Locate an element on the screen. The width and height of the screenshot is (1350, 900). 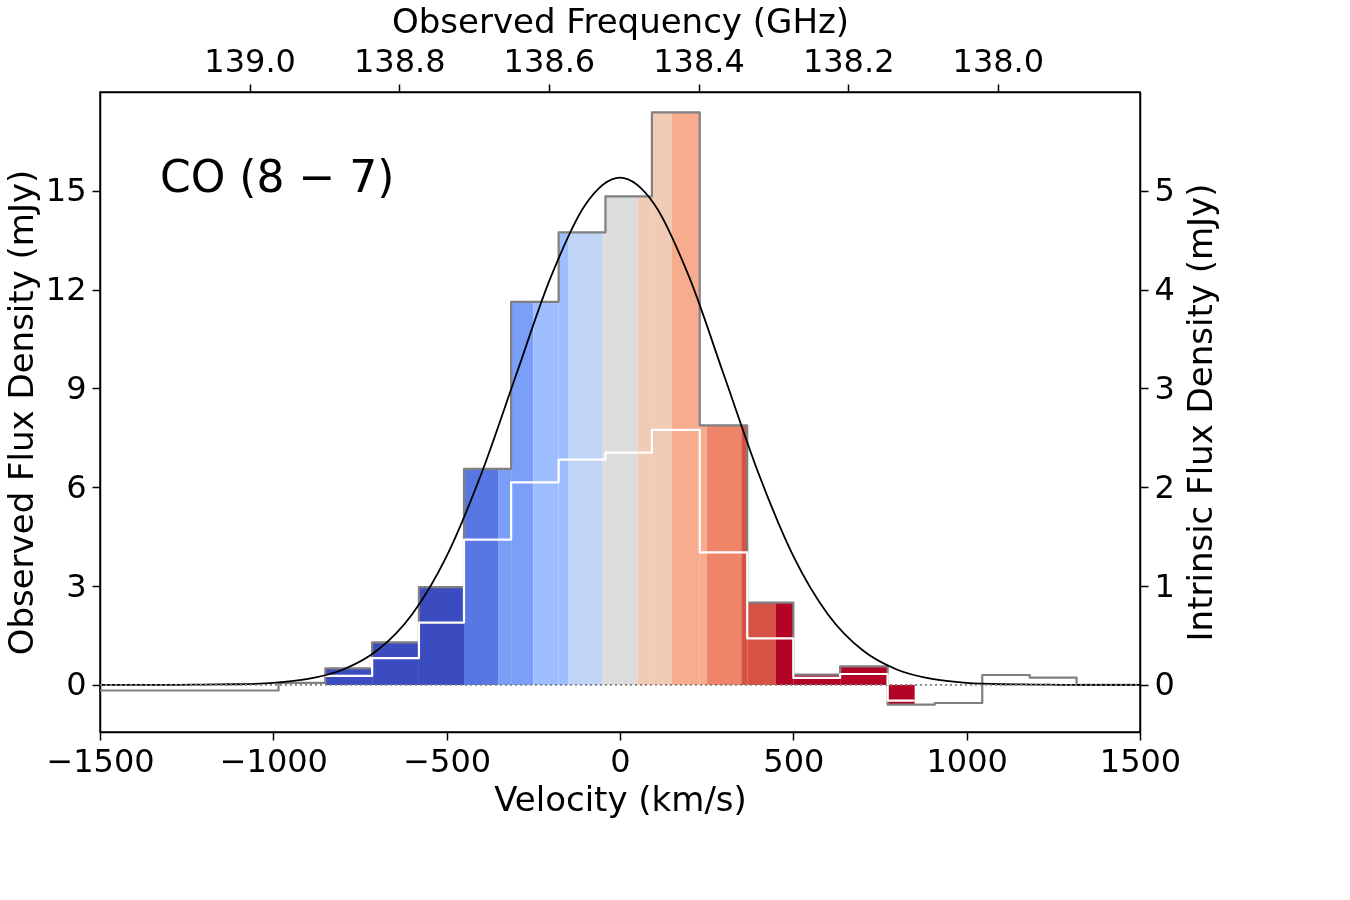
y2-tick-label: 4 is located at coordinates (1164, 289).